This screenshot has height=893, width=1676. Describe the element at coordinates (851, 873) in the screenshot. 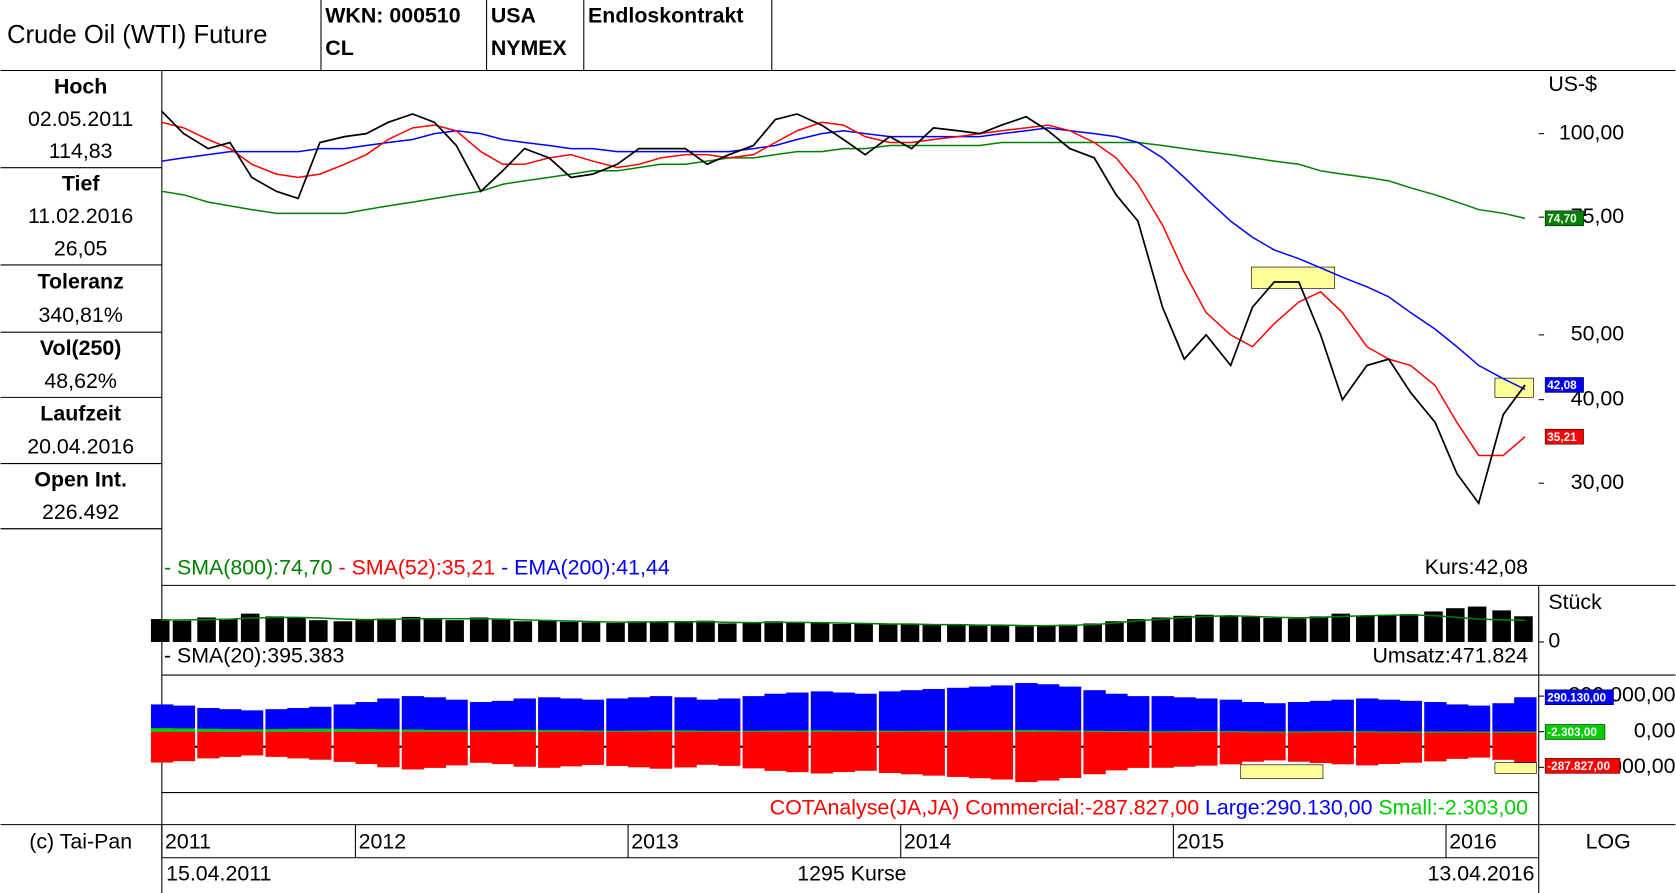

I see `quote-count: 1295 Kurse` at that location.